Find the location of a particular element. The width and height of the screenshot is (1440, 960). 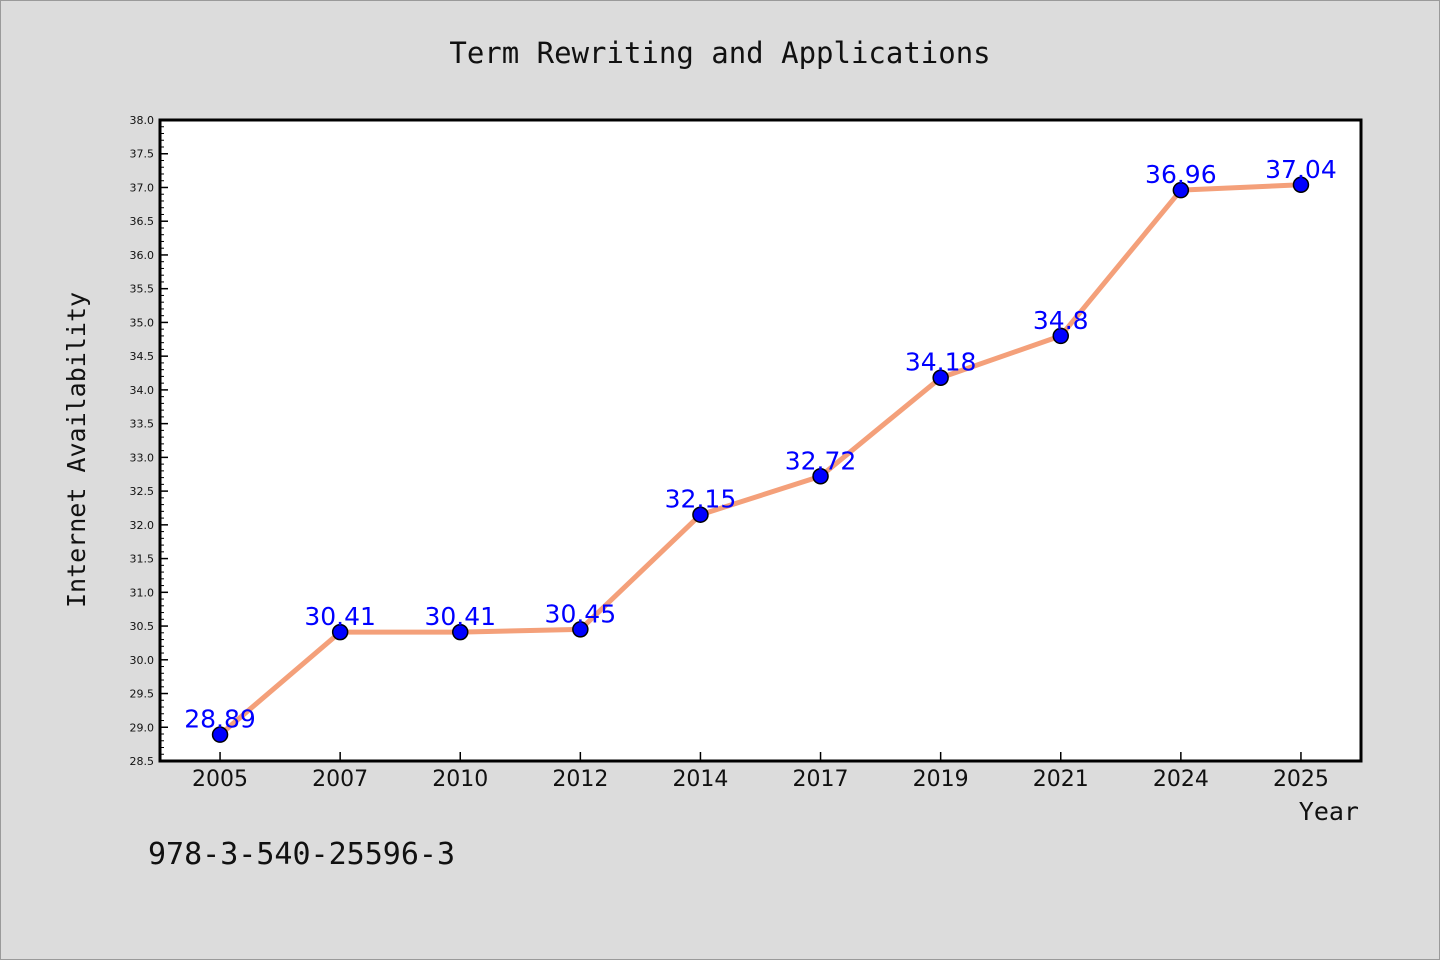

y-tick-label: 31.0 is located at coordinates (142, 592).